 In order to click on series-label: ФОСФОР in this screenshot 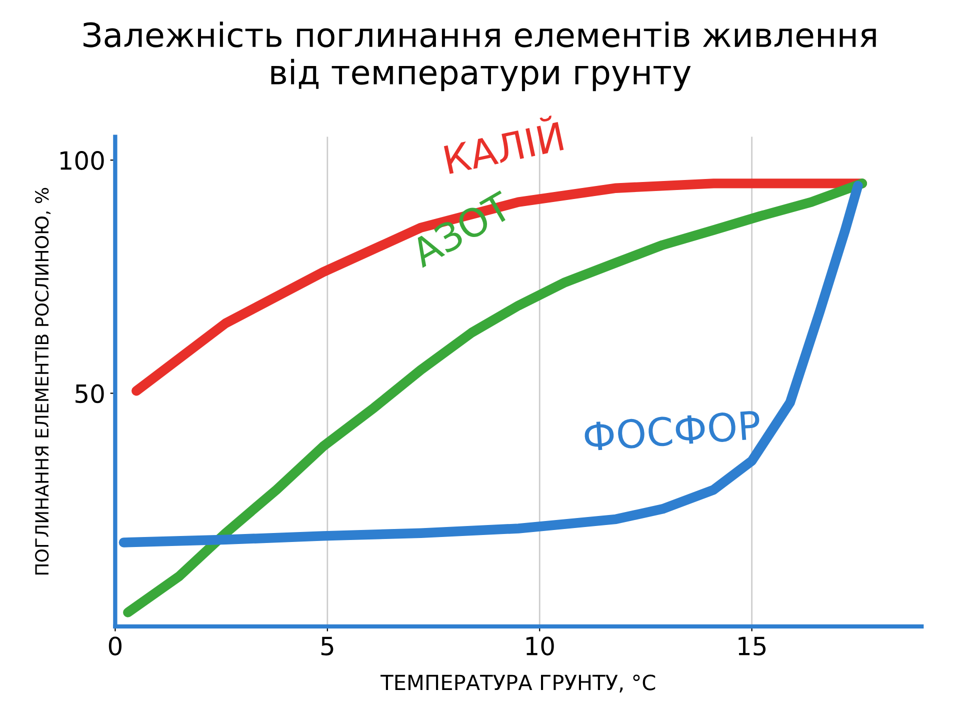, I will do `click(672, 431)`.